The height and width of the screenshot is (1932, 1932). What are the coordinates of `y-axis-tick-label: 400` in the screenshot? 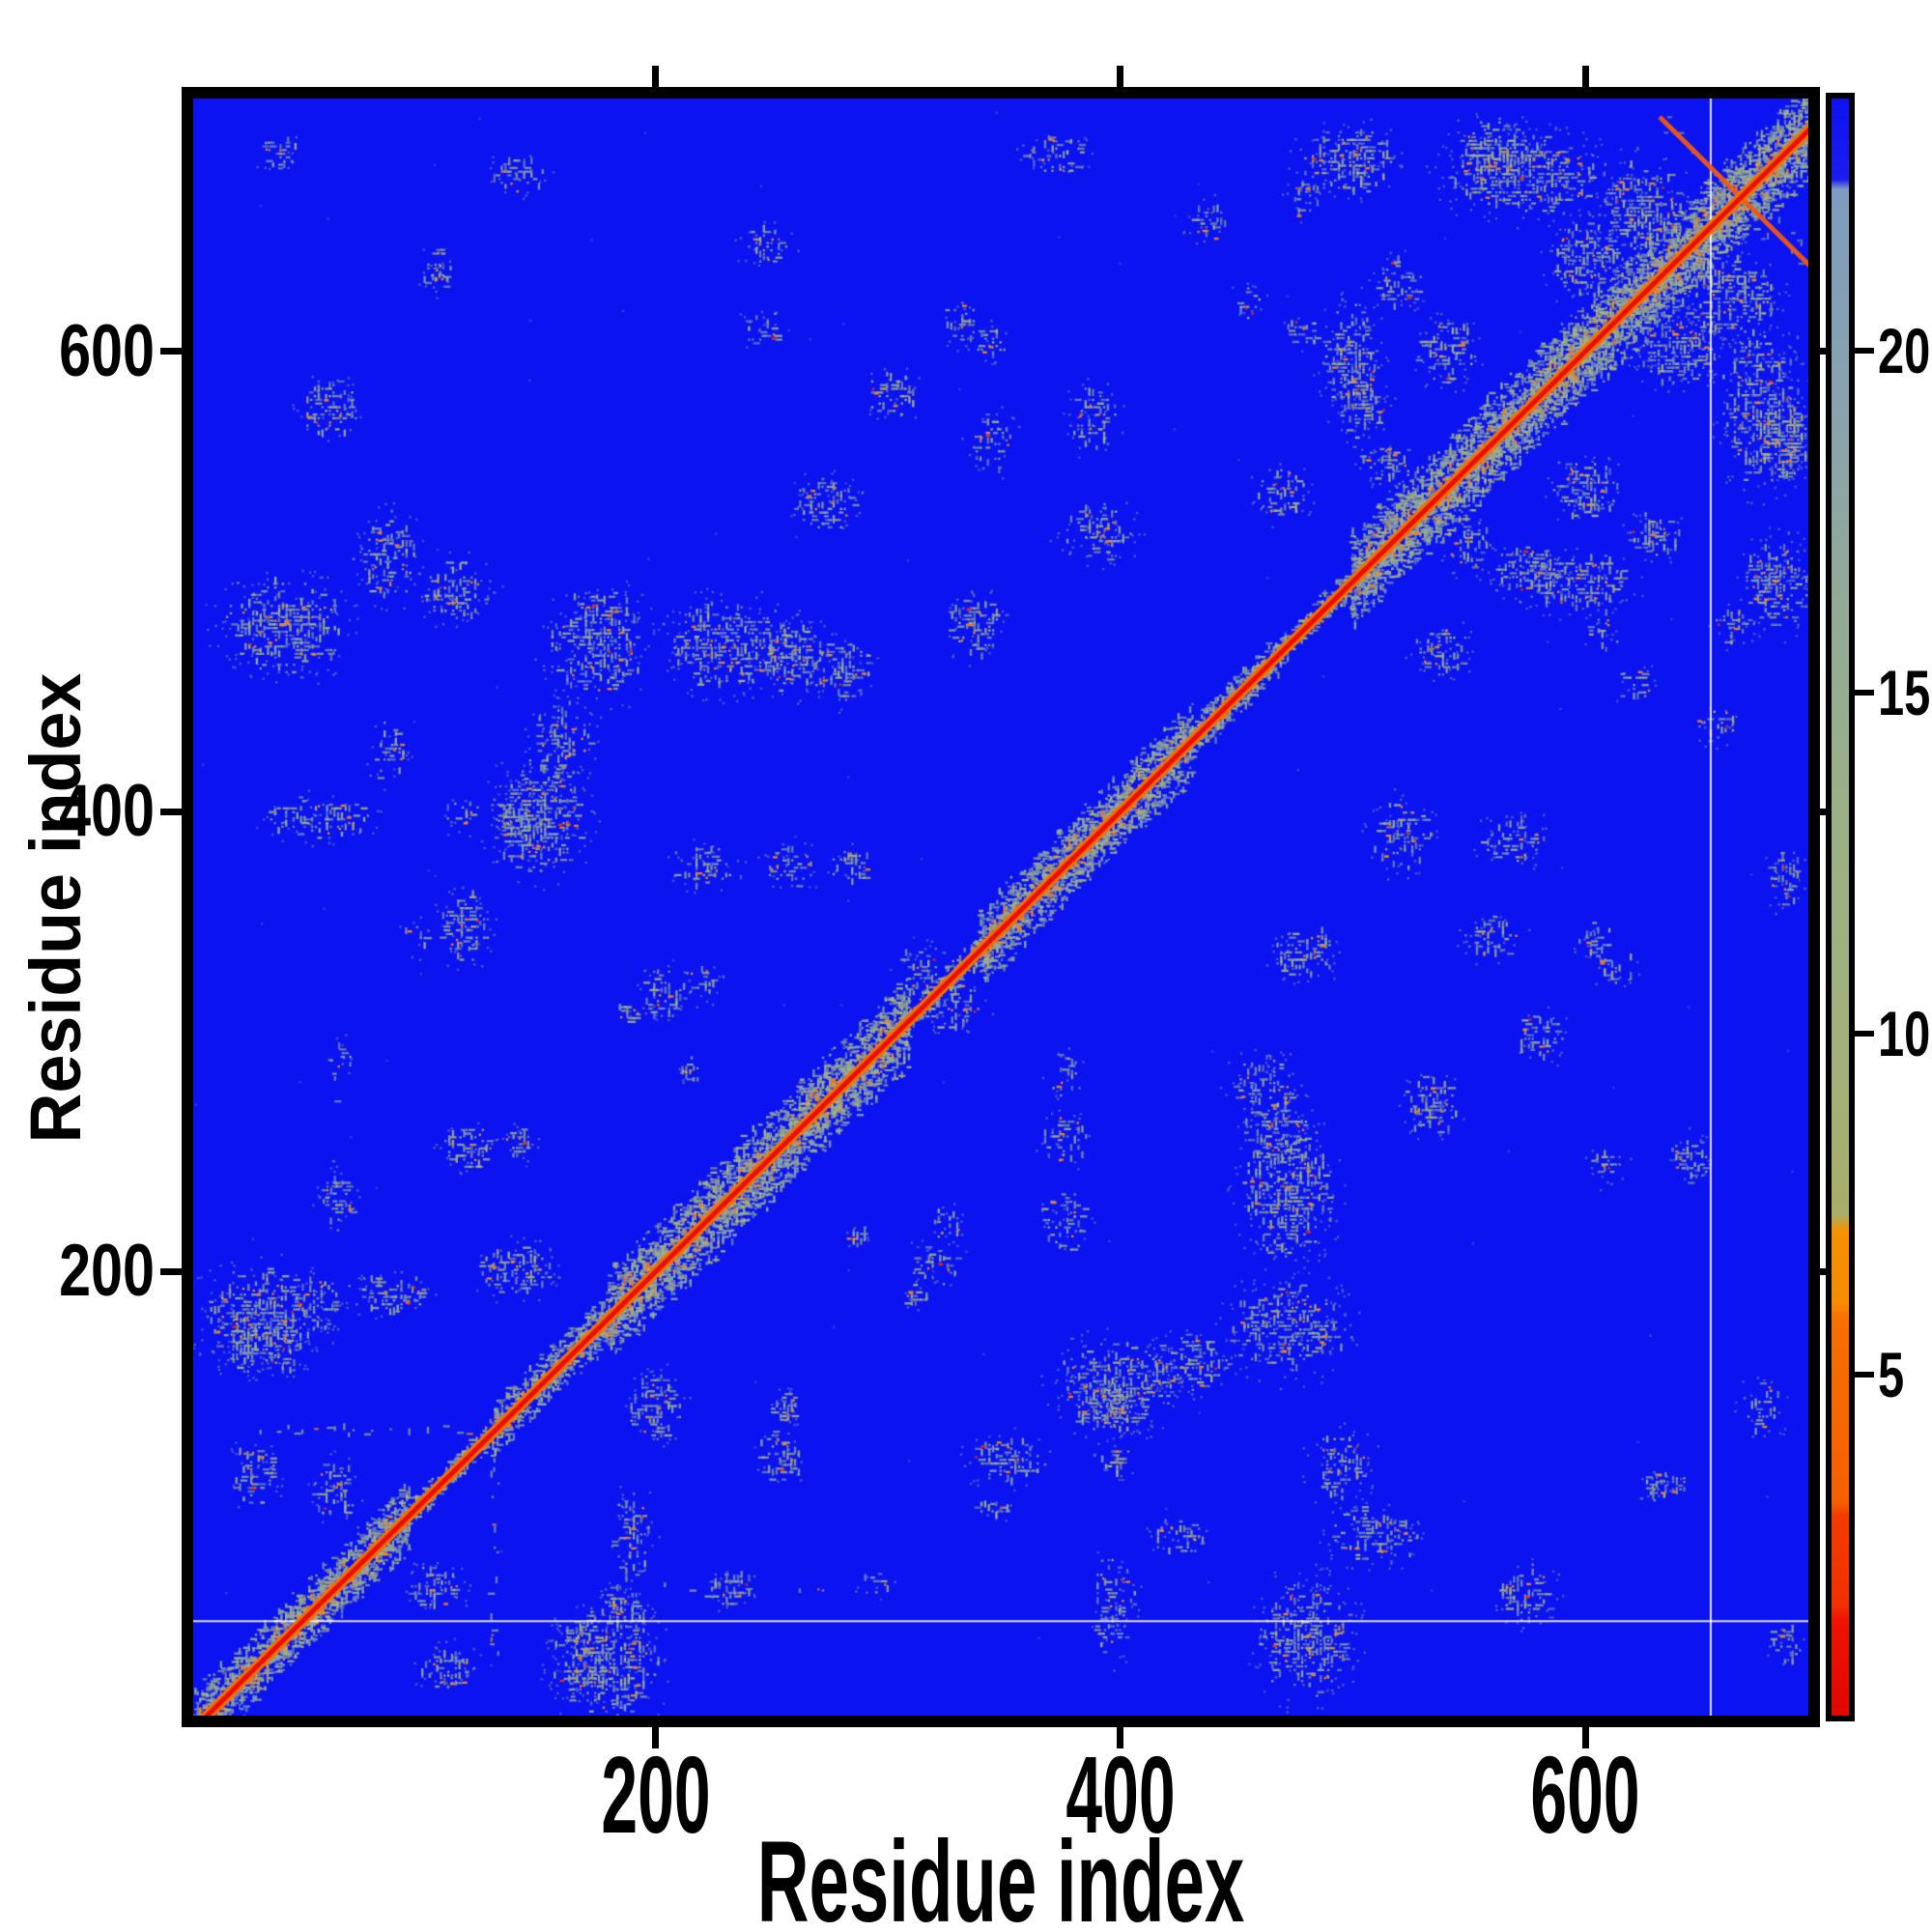 It's located at (107, 811).